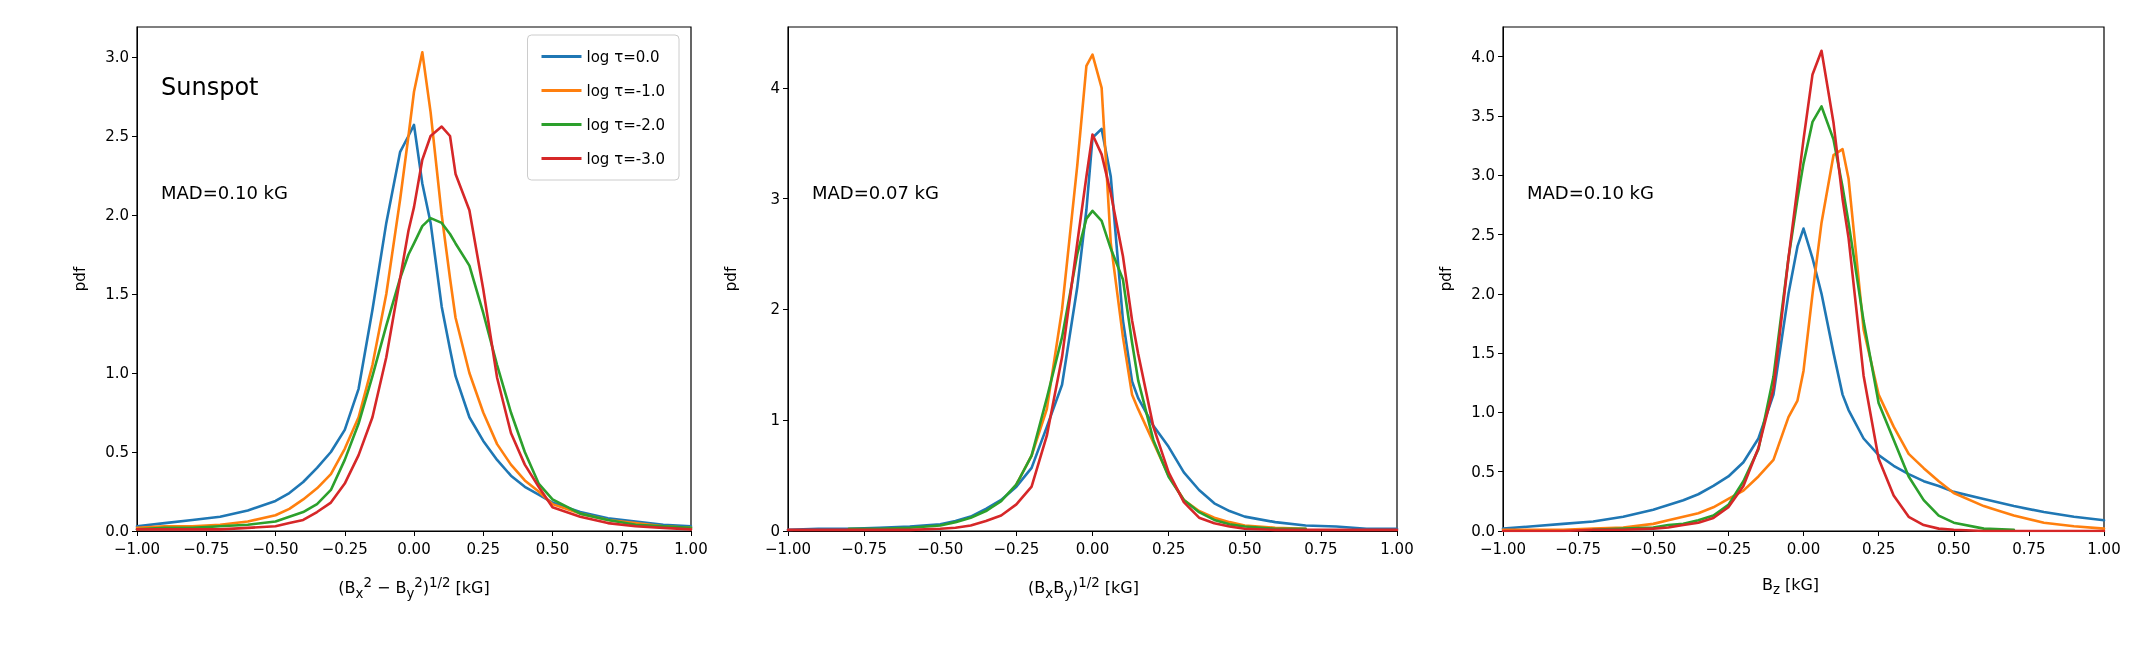  I want to click on y-tick-label: 4.0, so click(1483, 56).